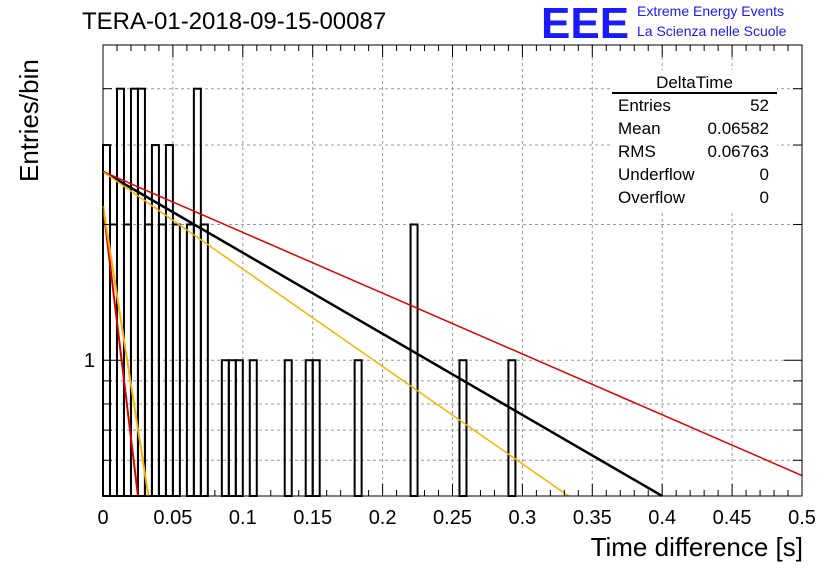  Describe the element at coordinates (452, 518) in the screenshot. I see `x-tick-label: 0.25` at that location.